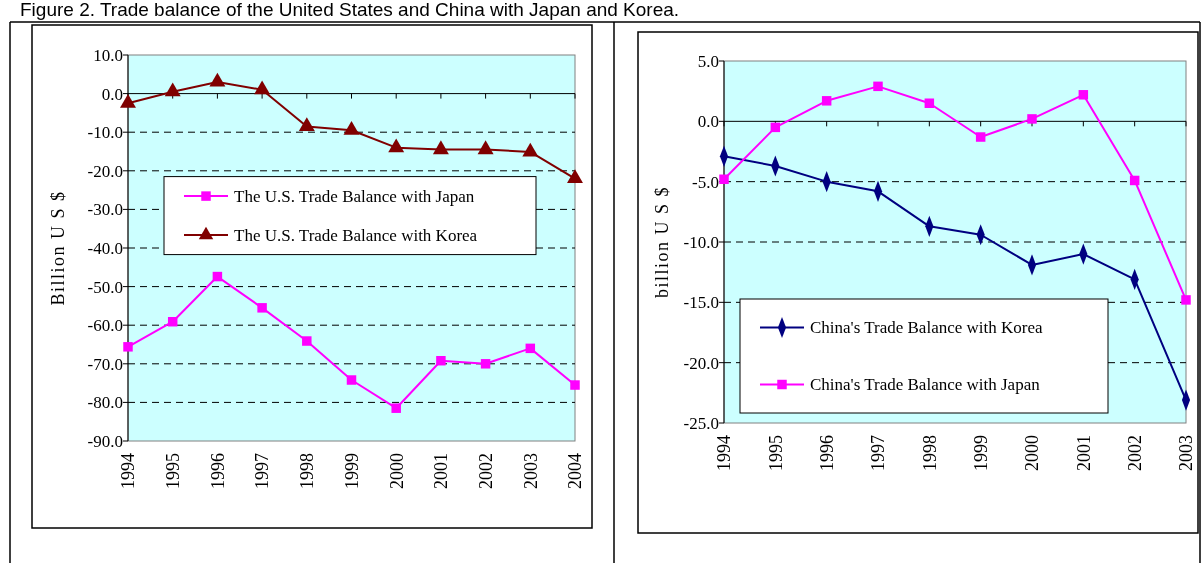  Describe the element at coordinates (701, 303) in the screenshot. I see `y-tick-label: -15.0` at that location.